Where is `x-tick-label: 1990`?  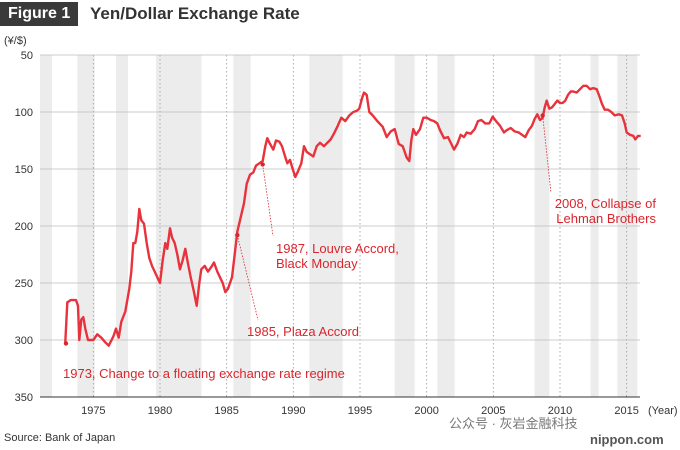
x-tick-label: 1990 is located at coordinates (293, 411).